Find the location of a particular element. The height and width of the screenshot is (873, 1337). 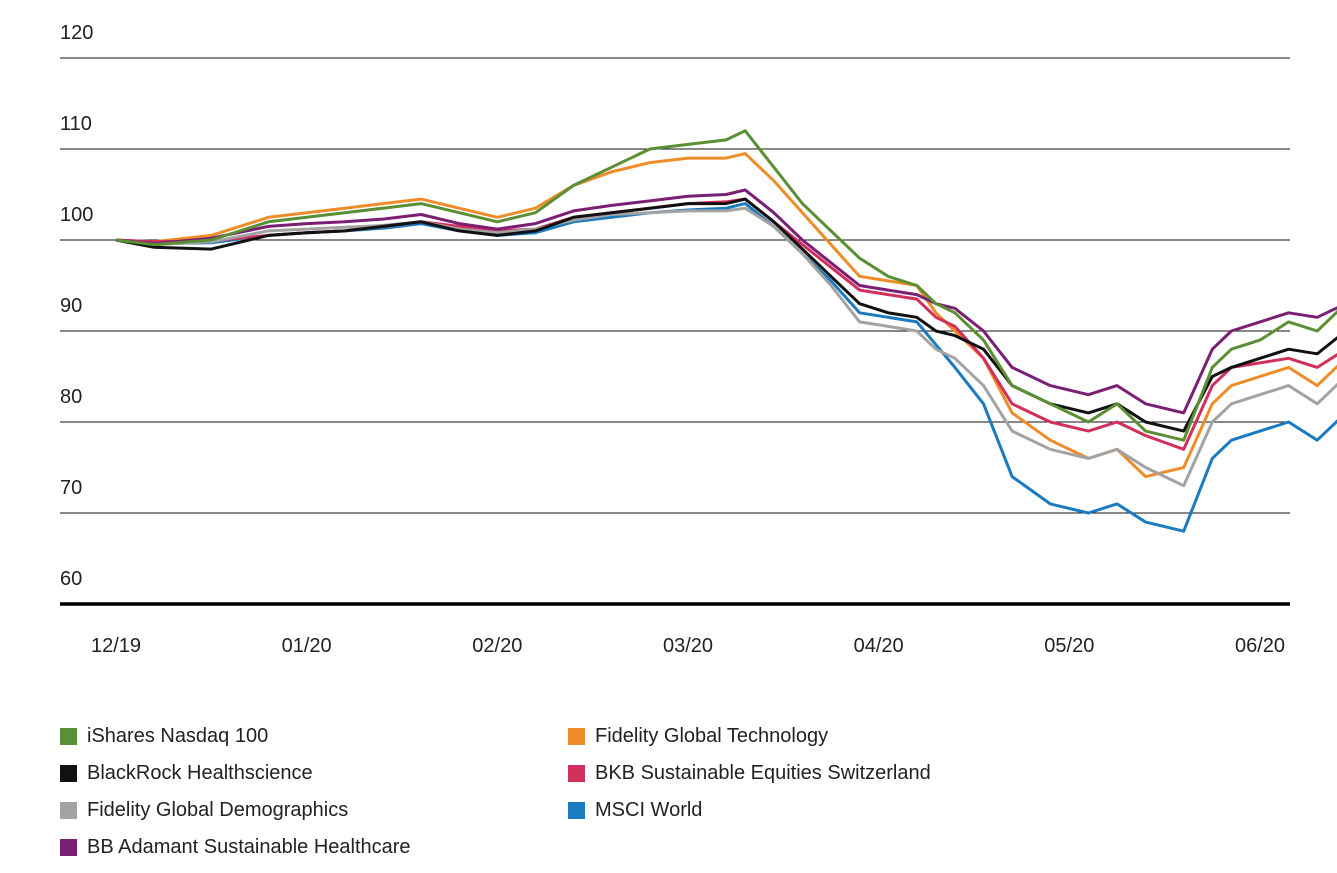

legend-item: BB Adamant Sustainable Healthcare is located at coordinates (235, 847).